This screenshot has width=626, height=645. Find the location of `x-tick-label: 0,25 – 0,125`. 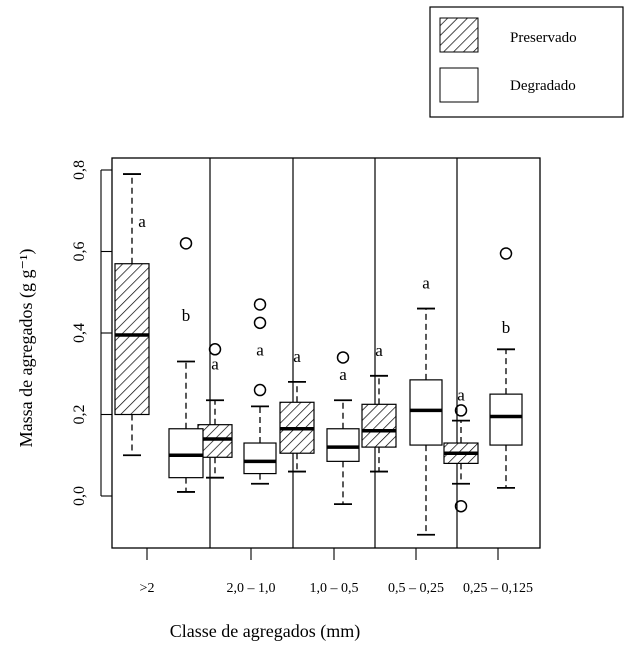

x-tick-label: 0,25 – 0,125 is located at coordinates (498, 588).